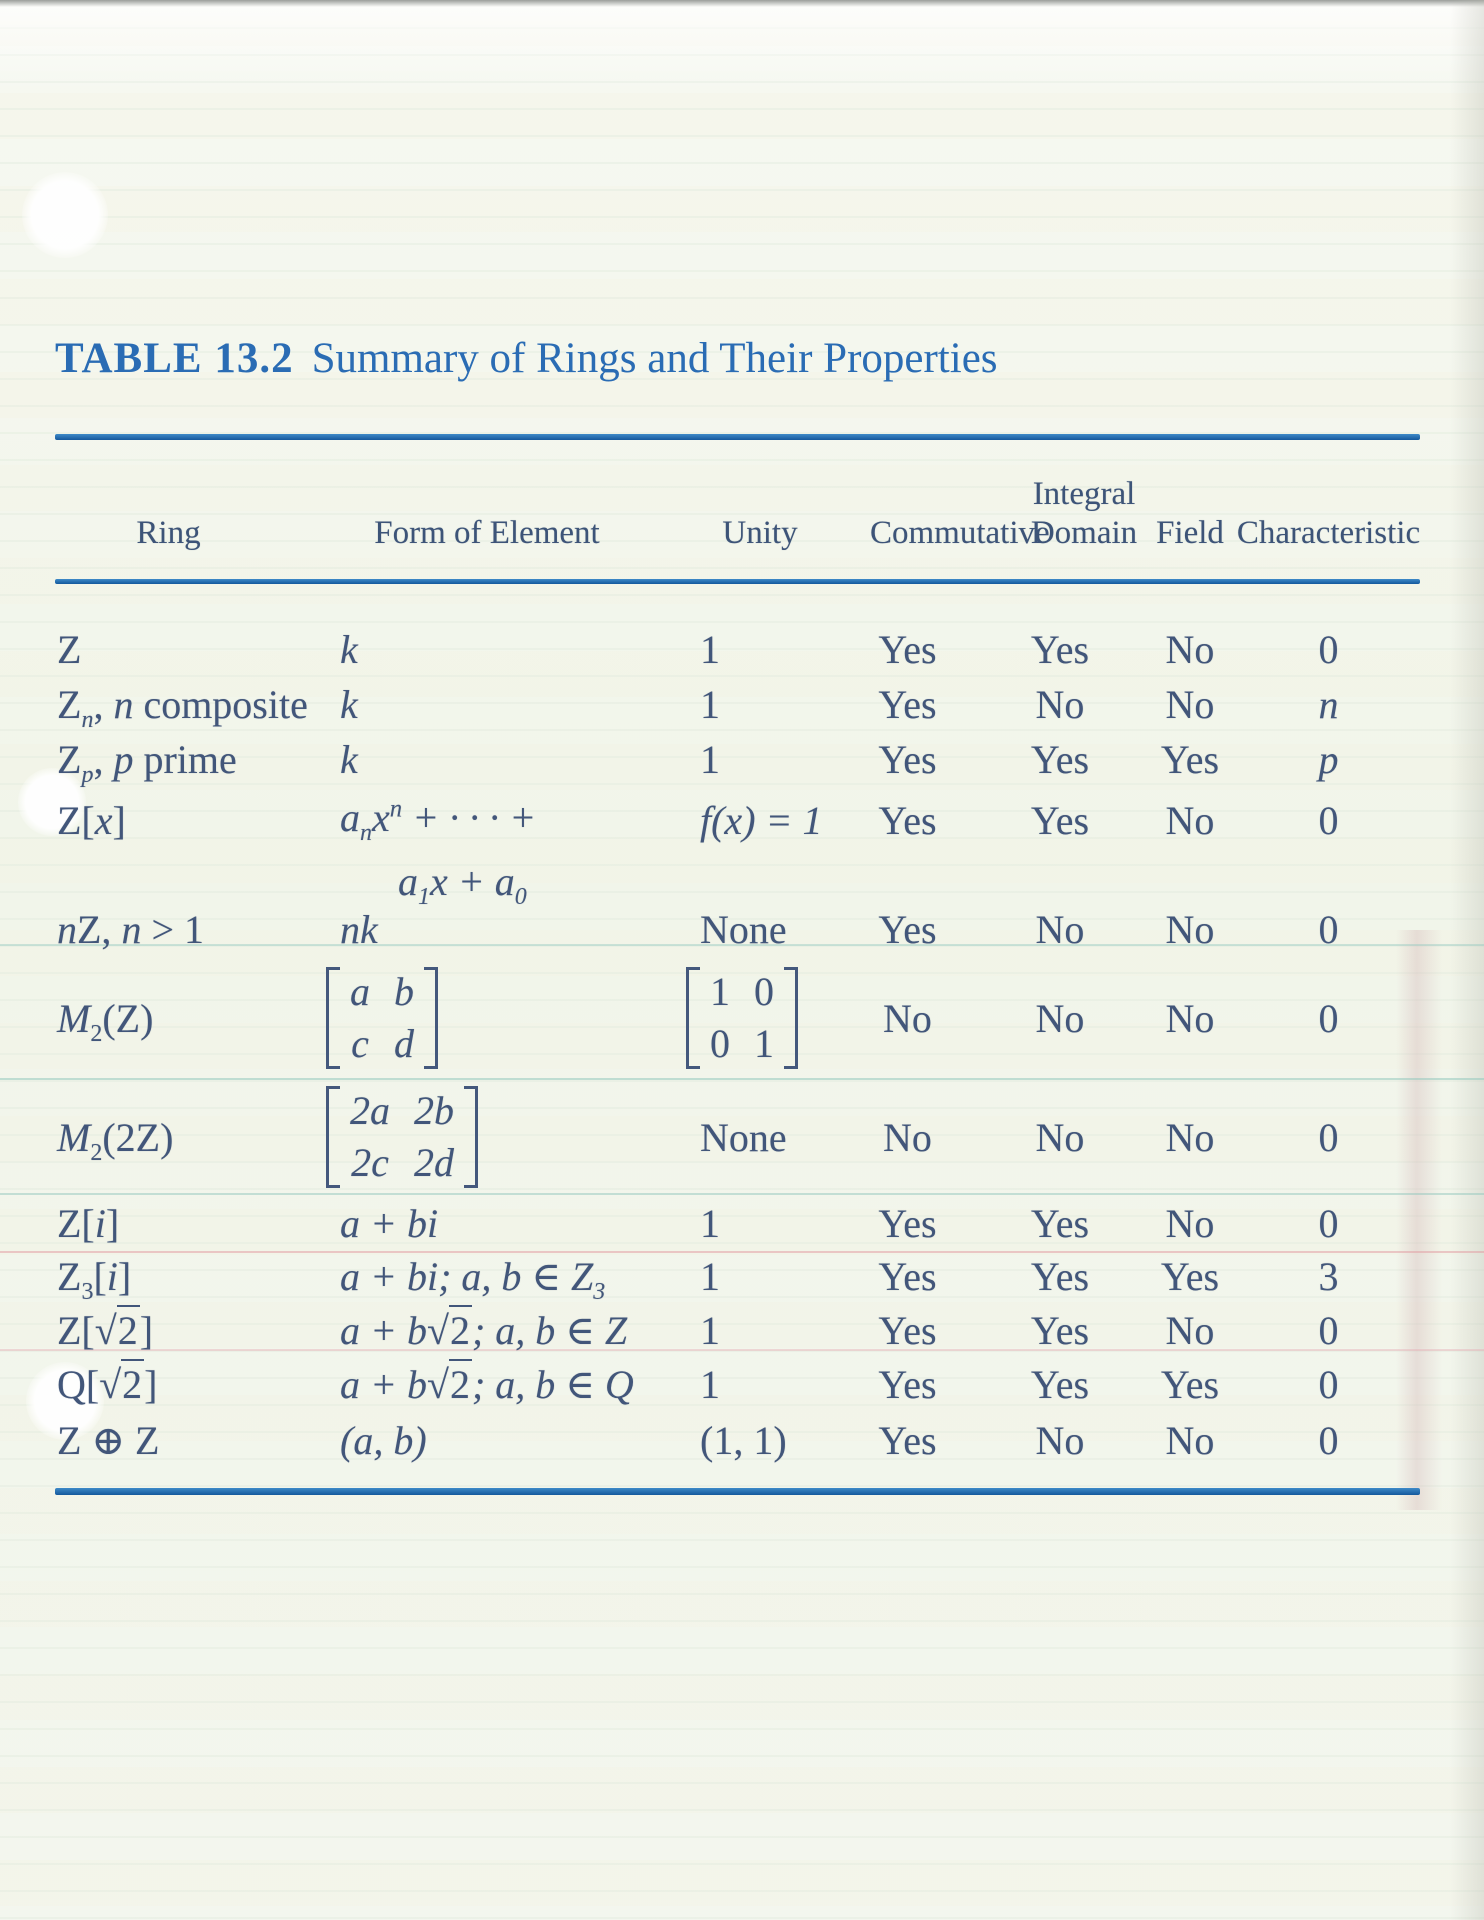 The height and width of the screenshot is (1920, 1484). I want to click on cell-value: Z ⊕ Z, so click(108, 1440).